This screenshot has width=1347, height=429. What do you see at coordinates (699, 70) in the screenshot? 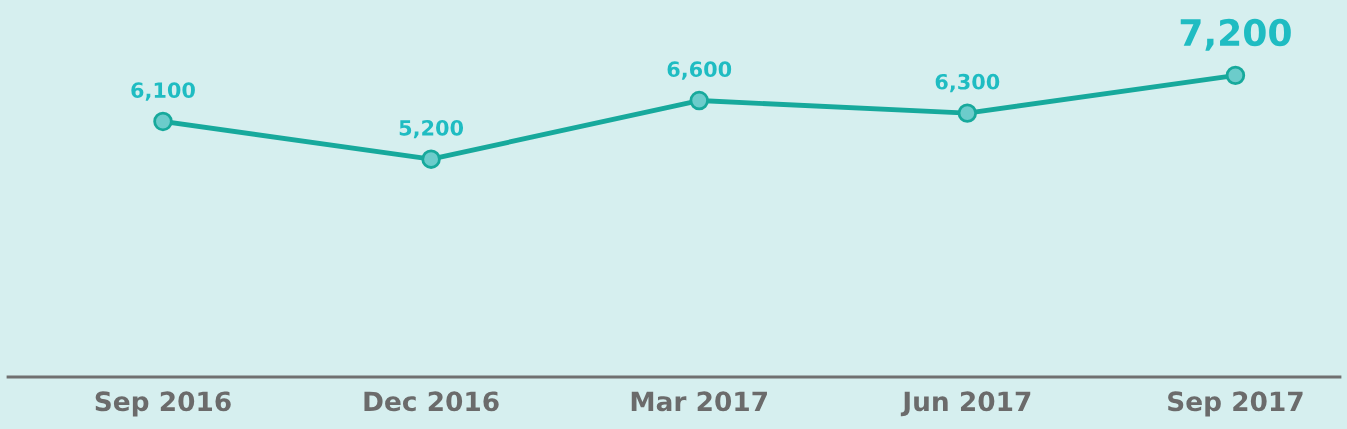
I see `data-label: 6,600` at bounding box center [699, 70].